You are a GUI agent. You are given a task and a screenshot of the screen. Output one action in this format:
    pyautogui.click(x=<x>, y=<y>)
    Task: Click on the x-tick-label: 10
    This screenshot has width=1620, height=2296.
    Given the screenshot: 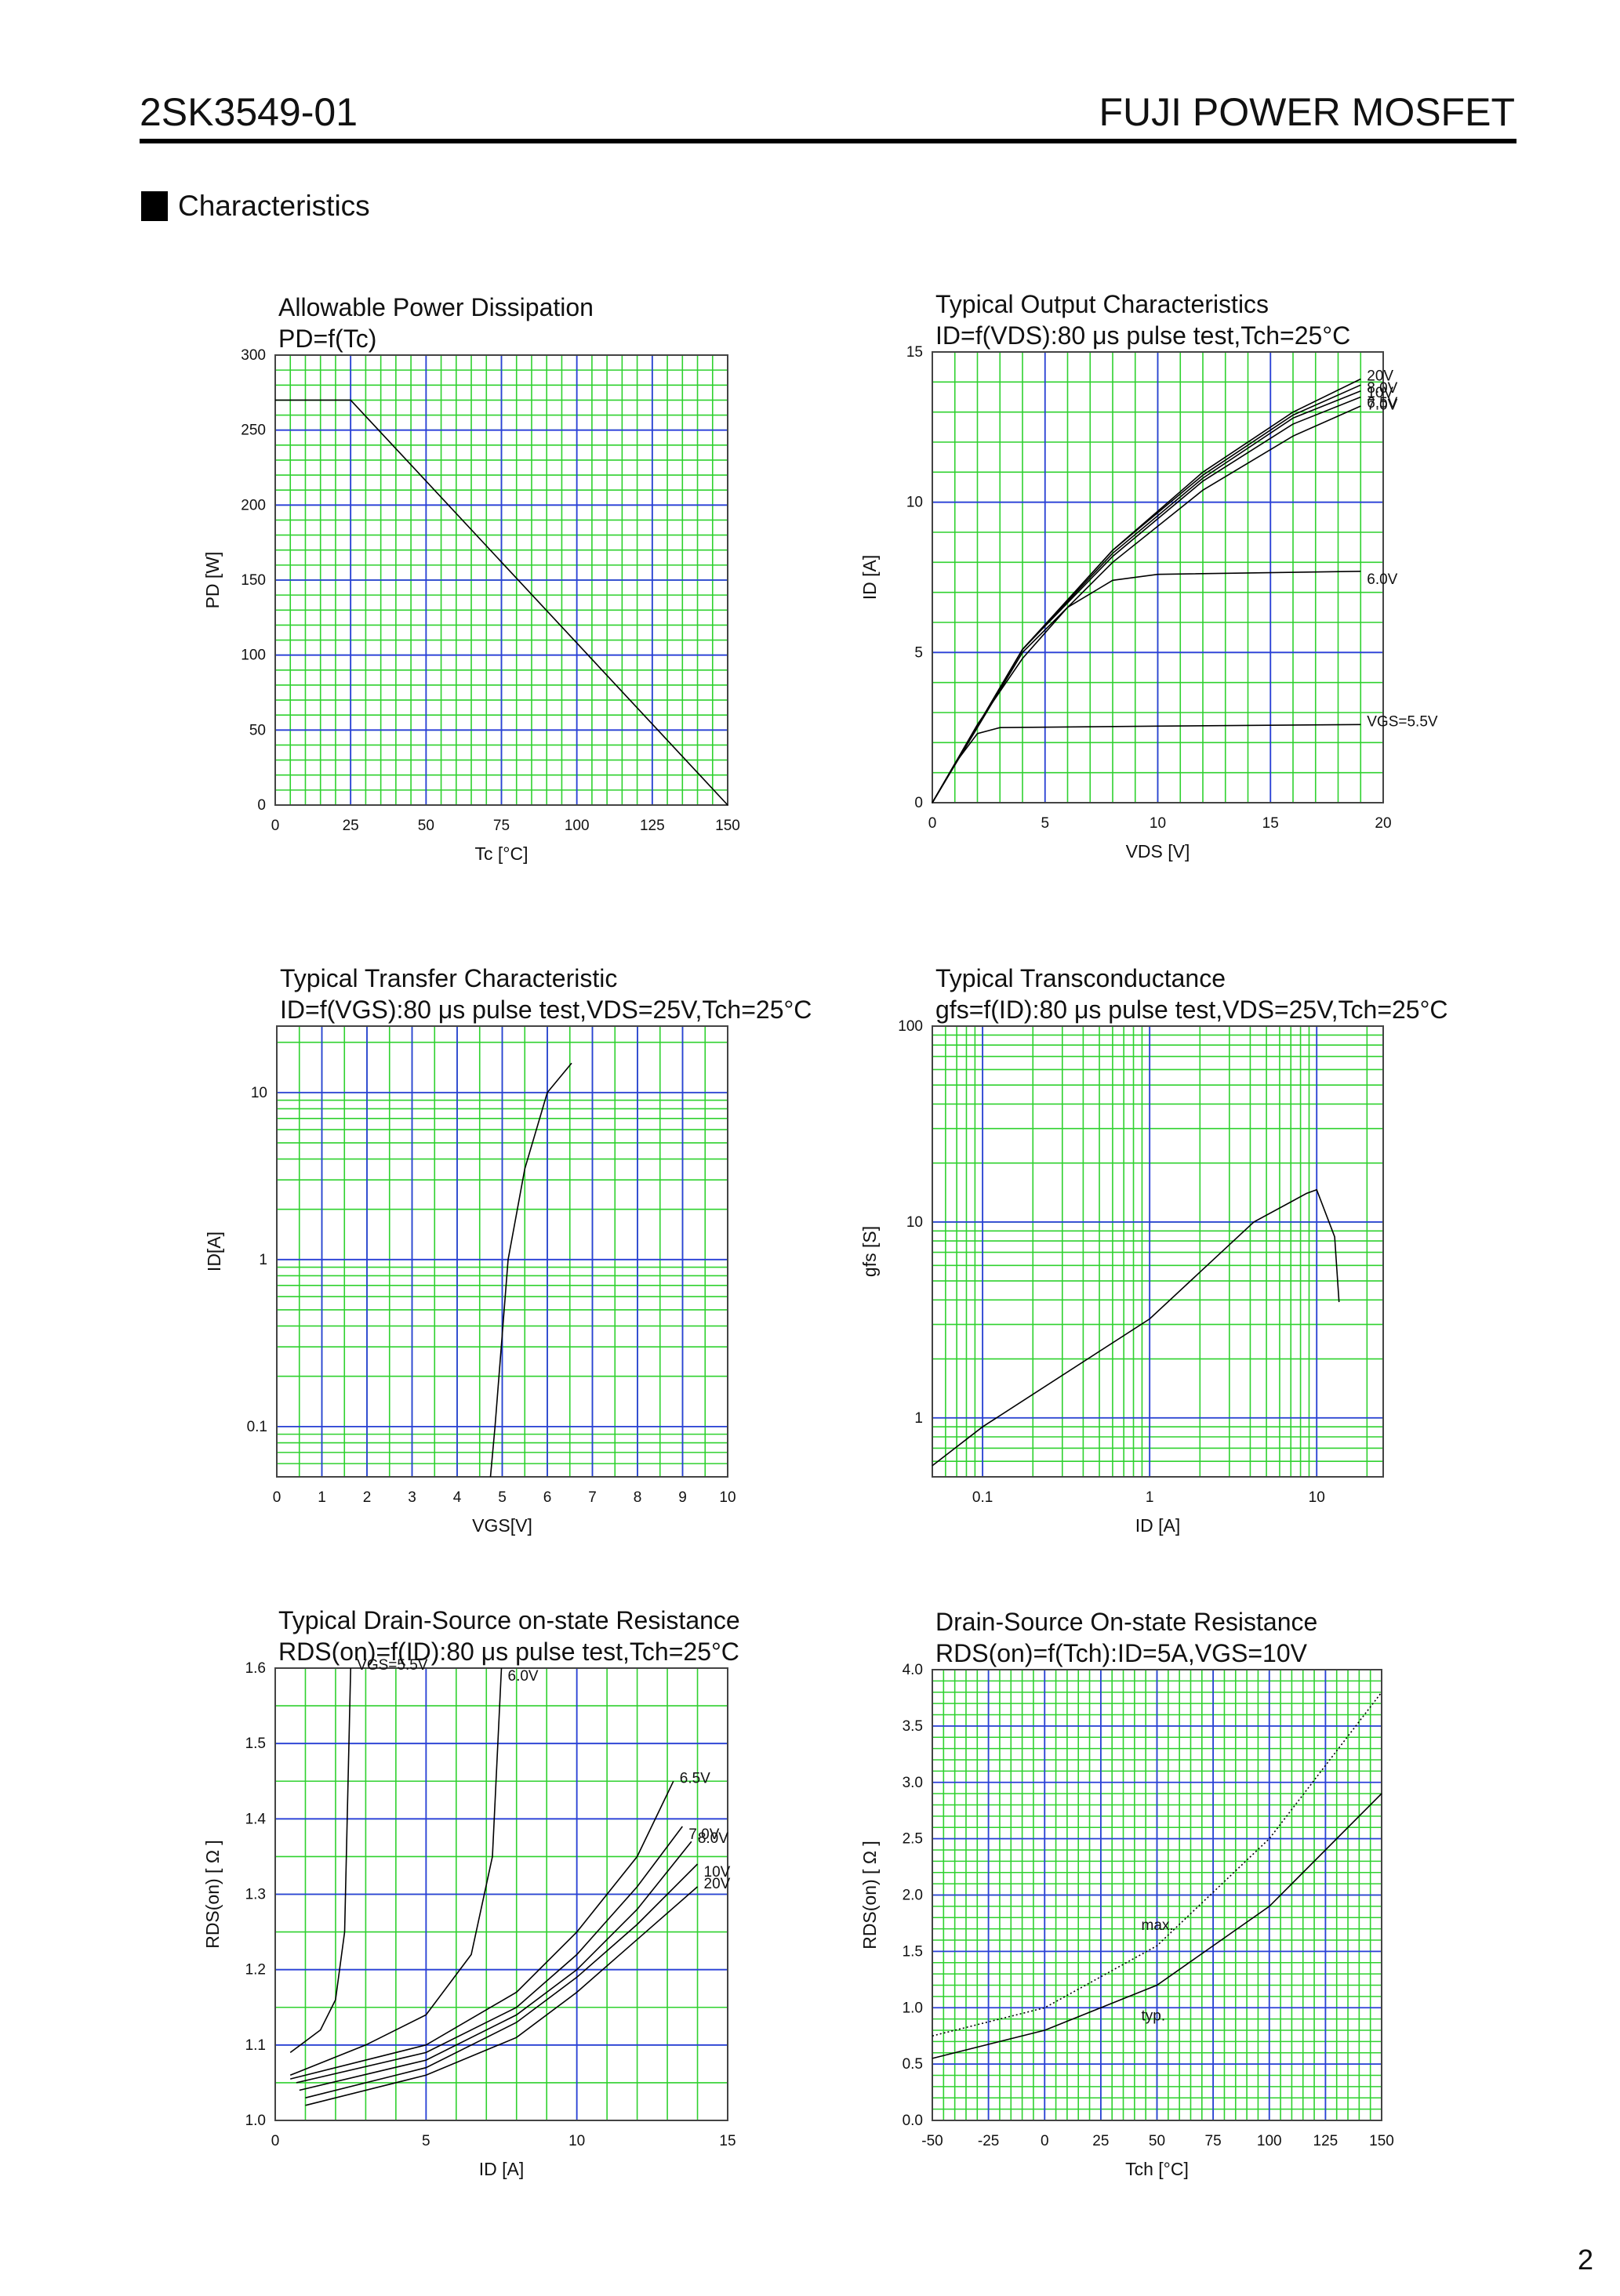 What is the action you would take?
    pyautogui.click(x=727, y=1497)
    